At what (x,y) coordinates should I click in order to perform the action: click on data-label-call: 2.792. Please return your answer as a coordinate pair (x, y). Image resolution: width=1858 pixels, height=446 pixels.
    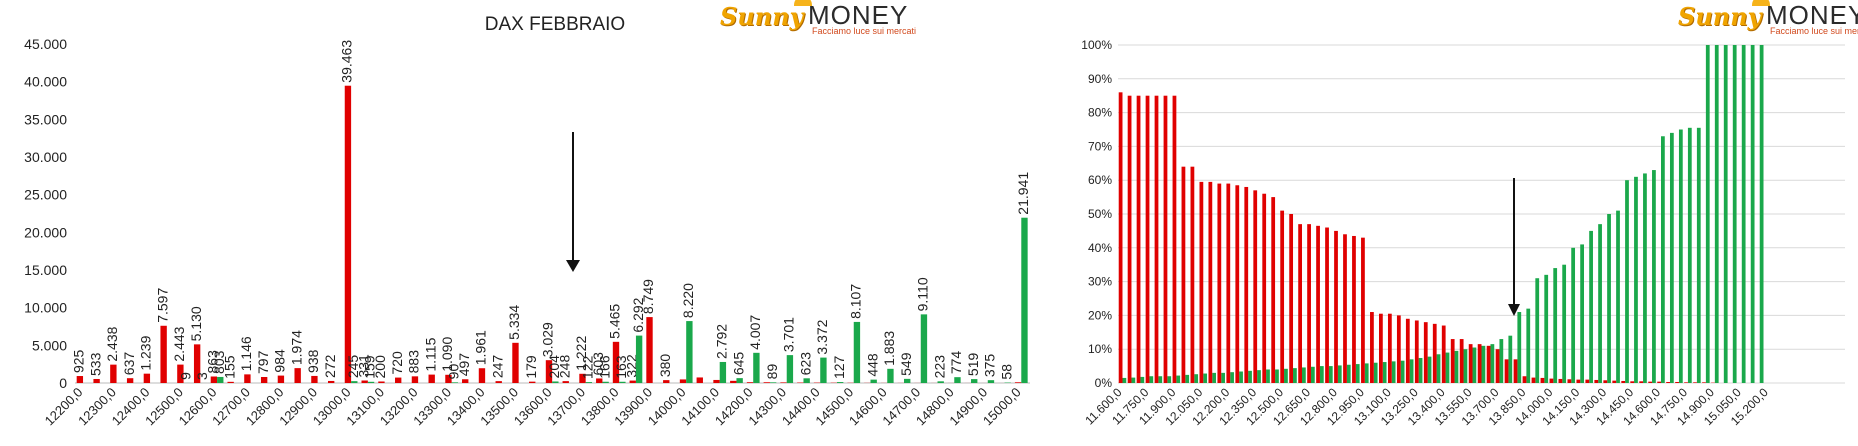
    Looking at the image, I should click on (722, 341).